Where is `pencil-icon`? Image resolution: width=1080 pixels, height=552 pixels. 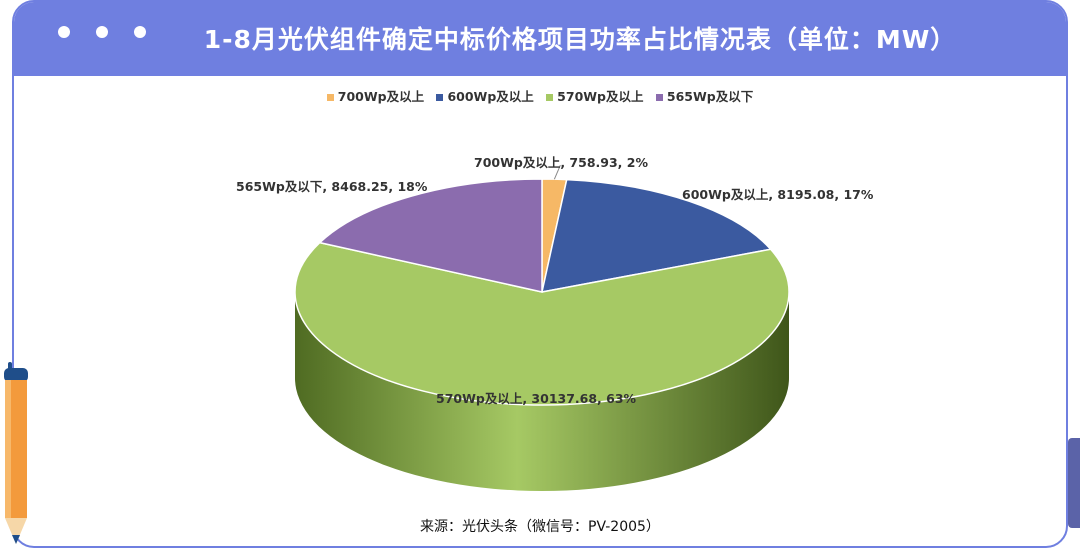
pencil-icon is located at coordinates (16, 453).